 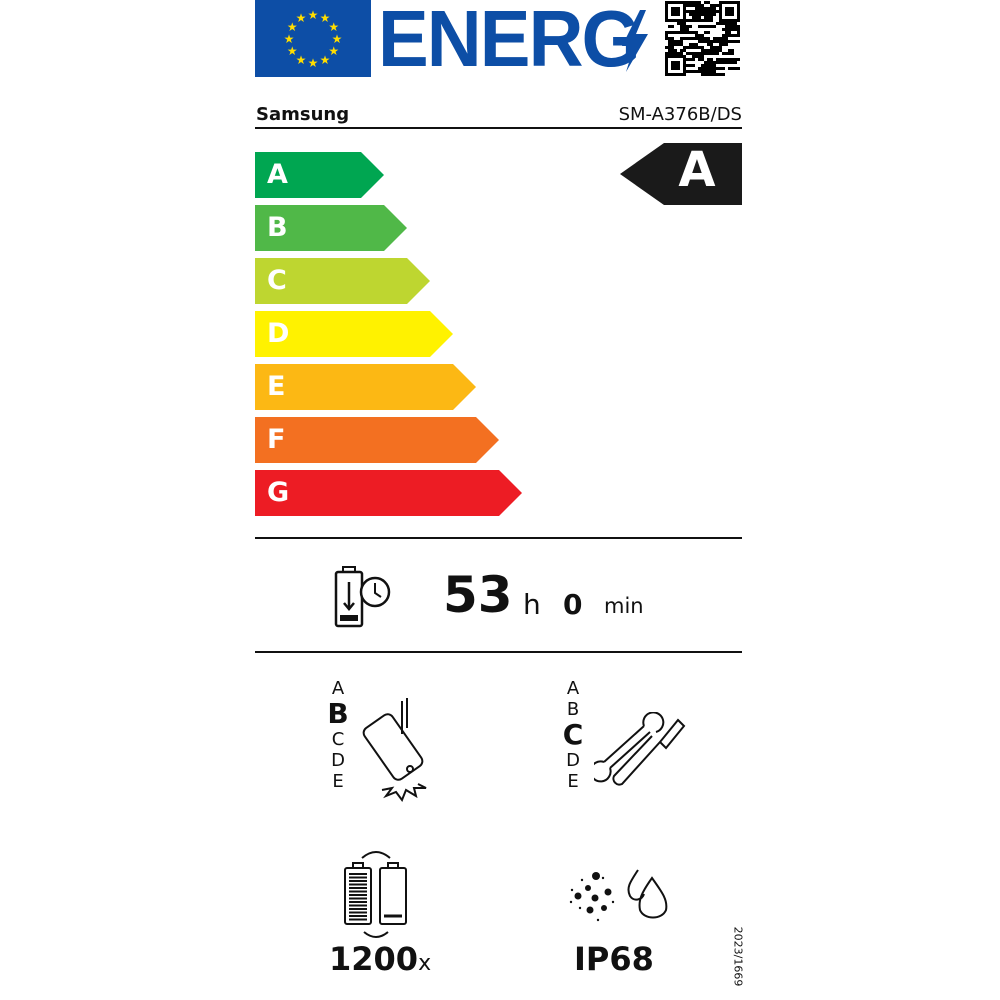 I want to click on lightning-icon, so click(x=635, y=41).